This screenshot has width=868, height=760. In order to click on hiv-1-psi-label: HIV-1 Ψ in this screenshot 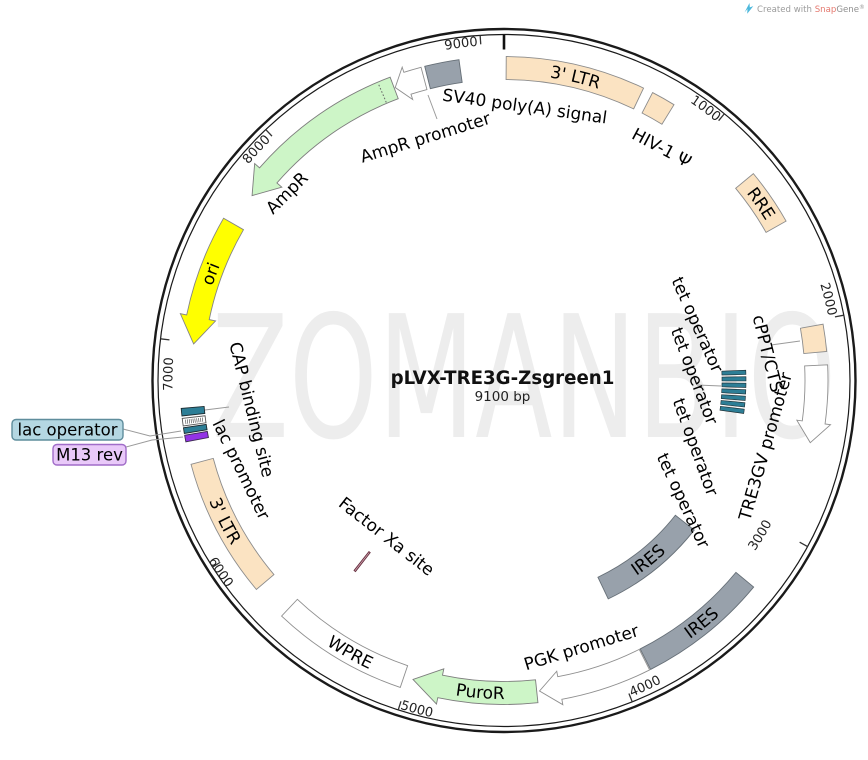, I will do `click(661, 149)`.